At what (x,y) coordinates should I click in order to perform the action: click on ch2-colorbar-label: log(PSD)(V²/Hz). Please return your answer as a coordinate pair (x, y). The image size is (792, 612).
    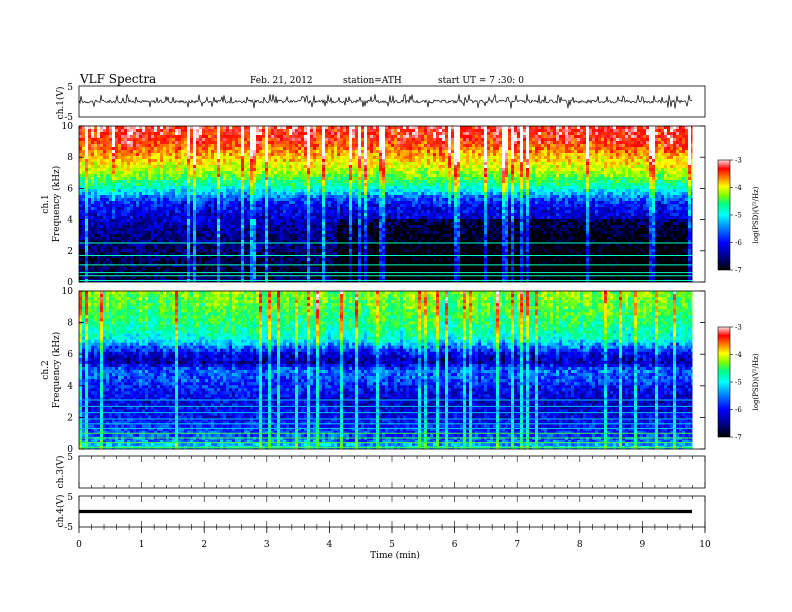
    Looking at the image, I should click on (756, 381).